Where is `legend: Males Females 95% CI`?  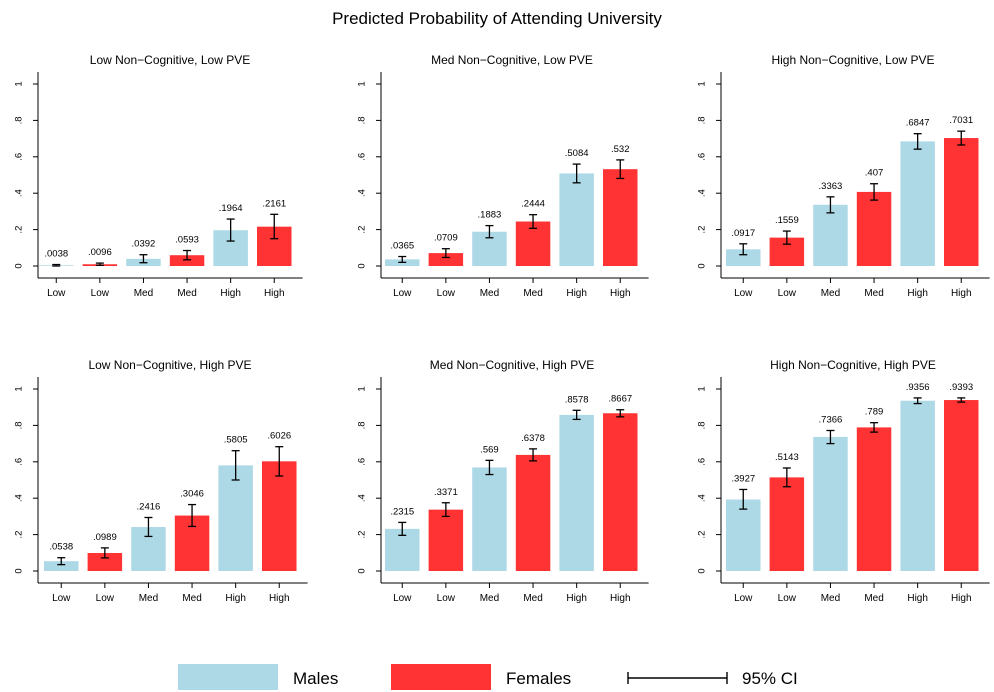 legend: Males Females 95% CI is located at coordinates (488, 677).